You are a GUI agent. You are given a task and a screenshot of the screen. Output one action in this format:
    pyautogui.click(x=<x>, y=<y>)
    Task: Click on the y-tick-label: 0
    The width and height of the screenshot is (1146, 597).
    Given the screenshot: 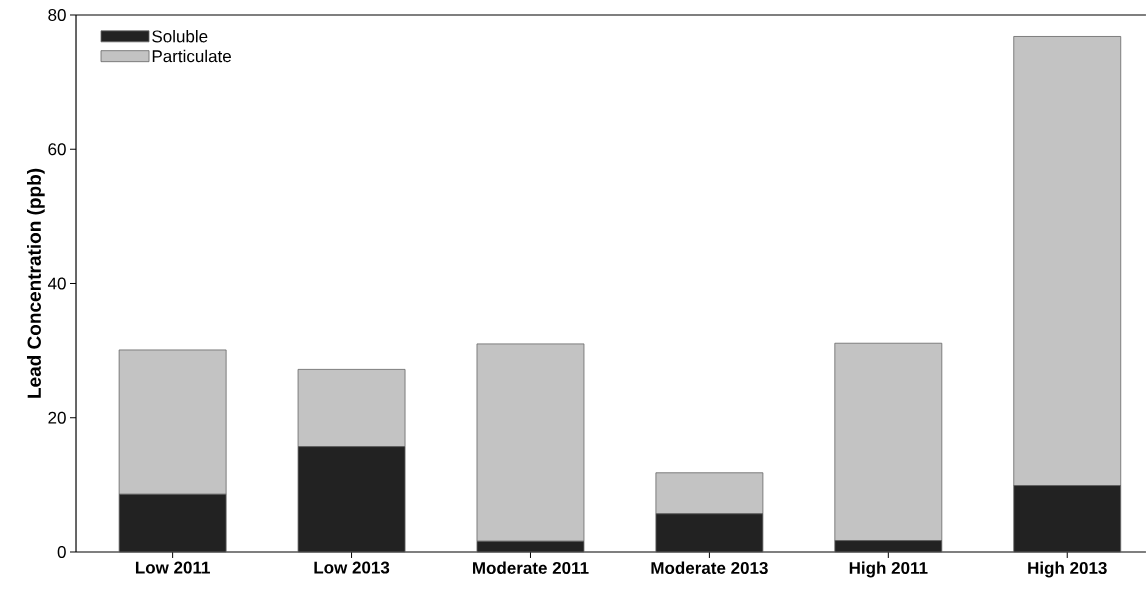 What is the action you would take?
    pyautogui.click(x=61, y=552)
    